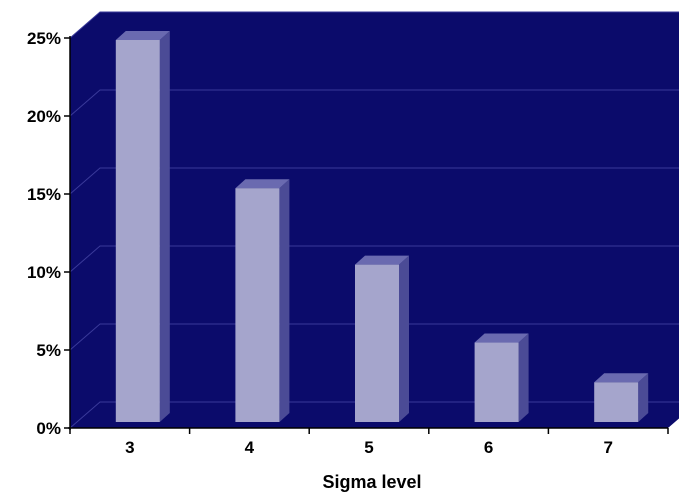 The image size is (679, 496). What do you see at coordinates (44, 116) in the screenshot?
I see `y-tick-label: 20%` at bounding box center [44, 116].